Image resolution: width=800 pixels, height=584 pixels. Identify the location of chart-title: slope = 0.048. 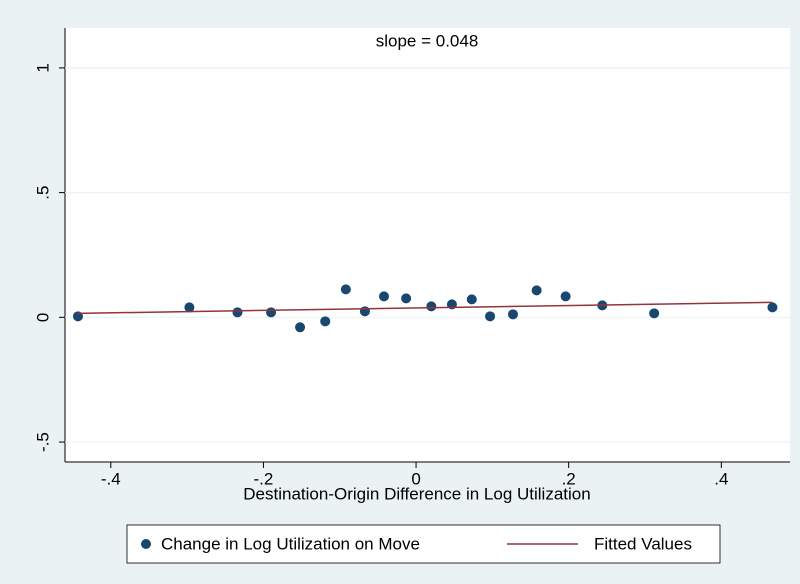
(427, 40).